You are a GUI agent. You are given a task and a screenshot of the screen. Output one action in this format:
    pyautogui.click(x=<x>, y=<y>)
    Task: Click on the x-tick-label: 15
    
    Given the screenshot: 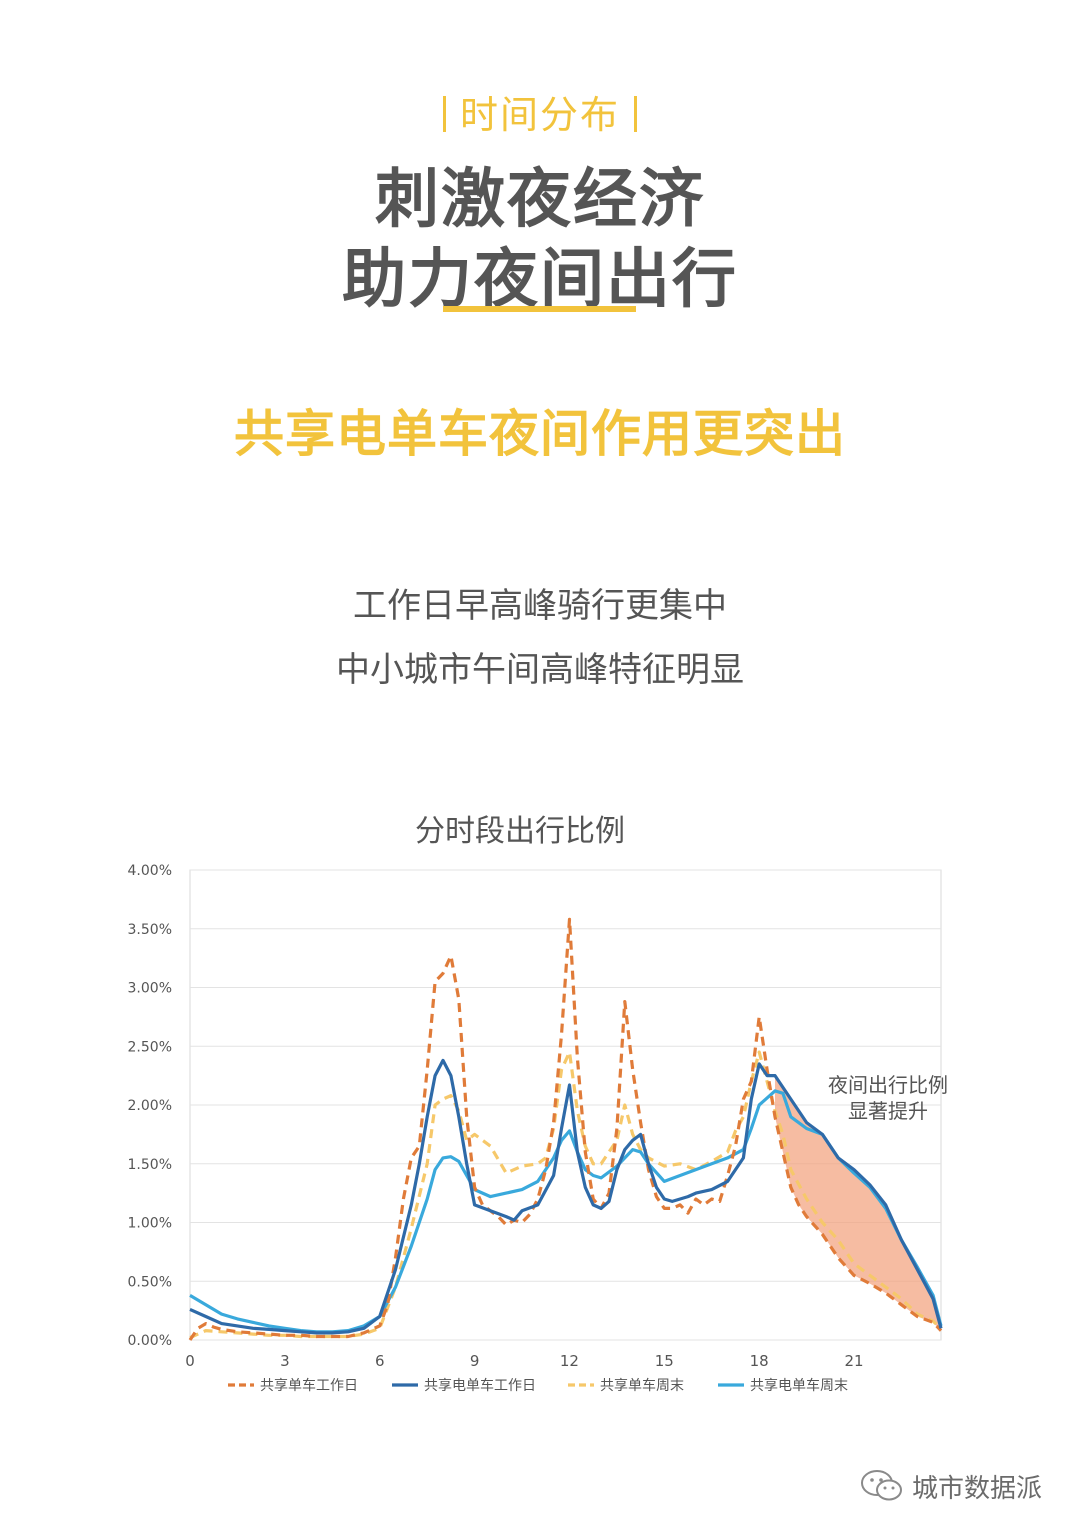 What is the action you would take?
    pyautogui.click(x=664, y=1361)
    